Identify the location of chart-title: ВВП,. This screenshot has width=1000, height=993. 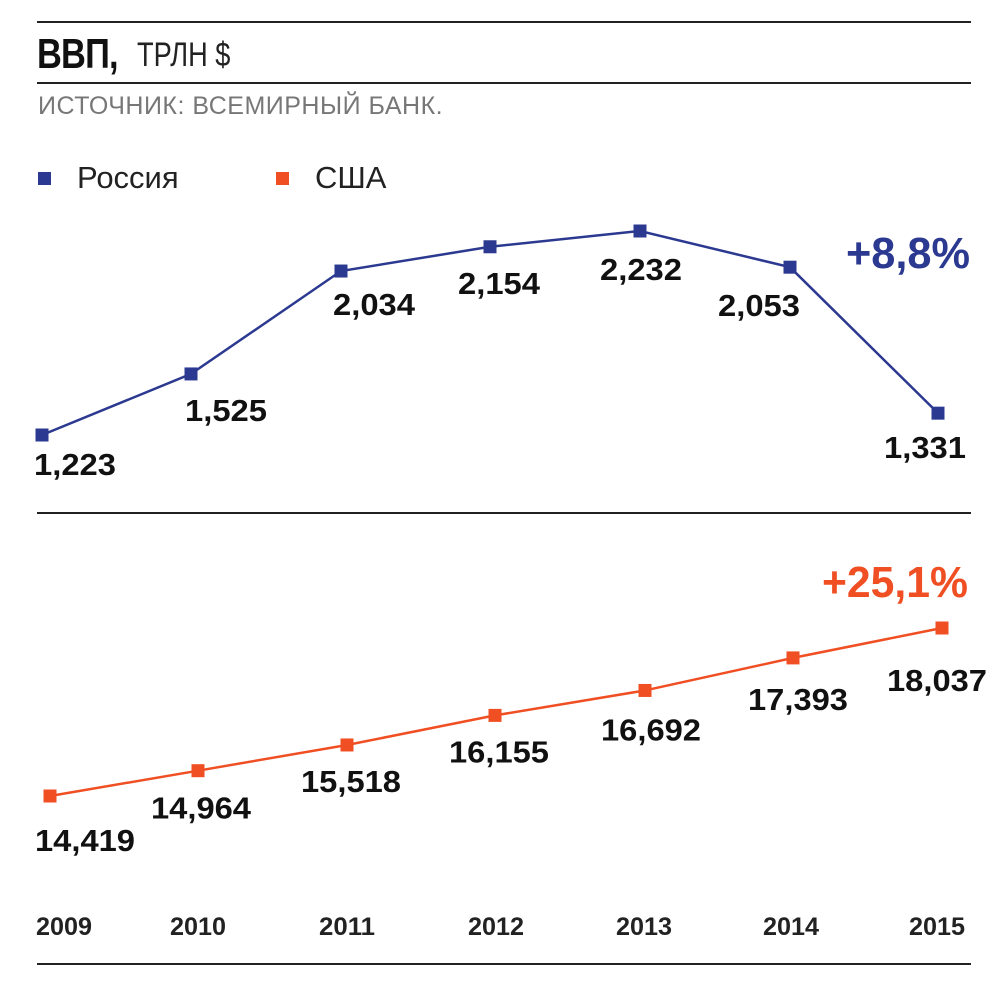
(78, 53).